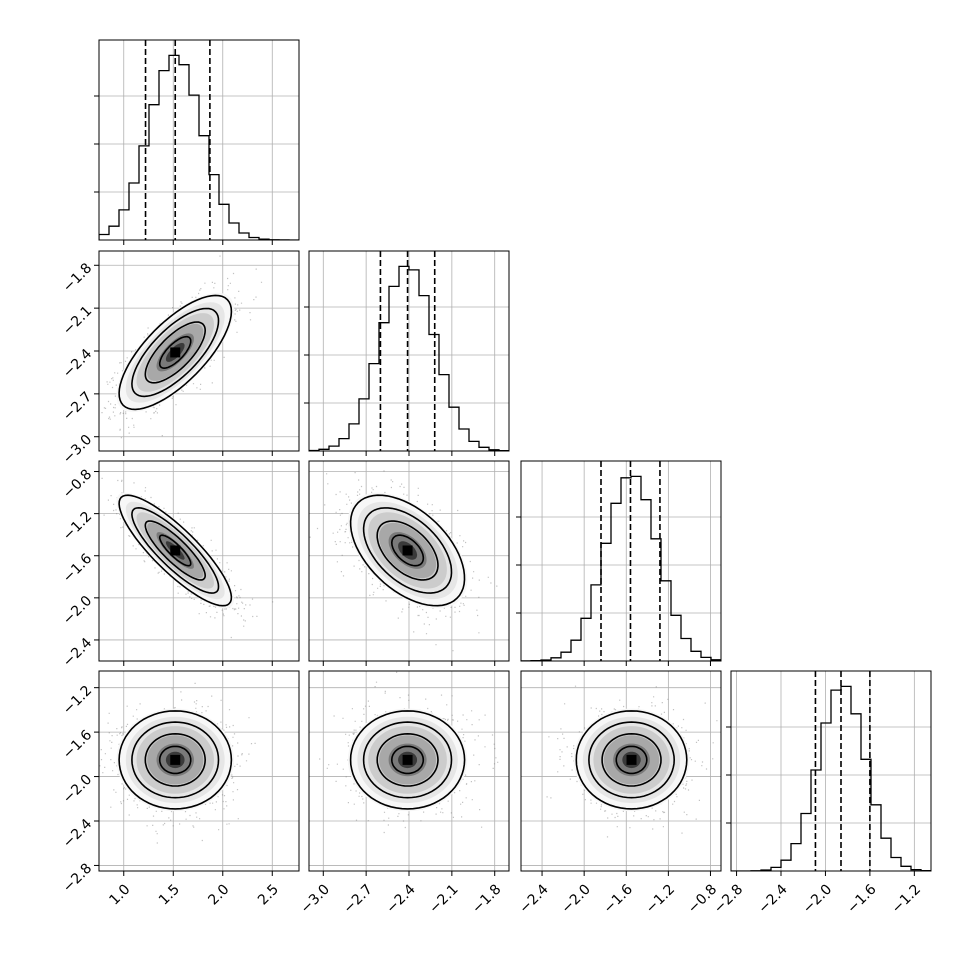 Image resolution: width=970 pixels, height=970 pixels. I want to click on scatter-point, so click(403, 561).